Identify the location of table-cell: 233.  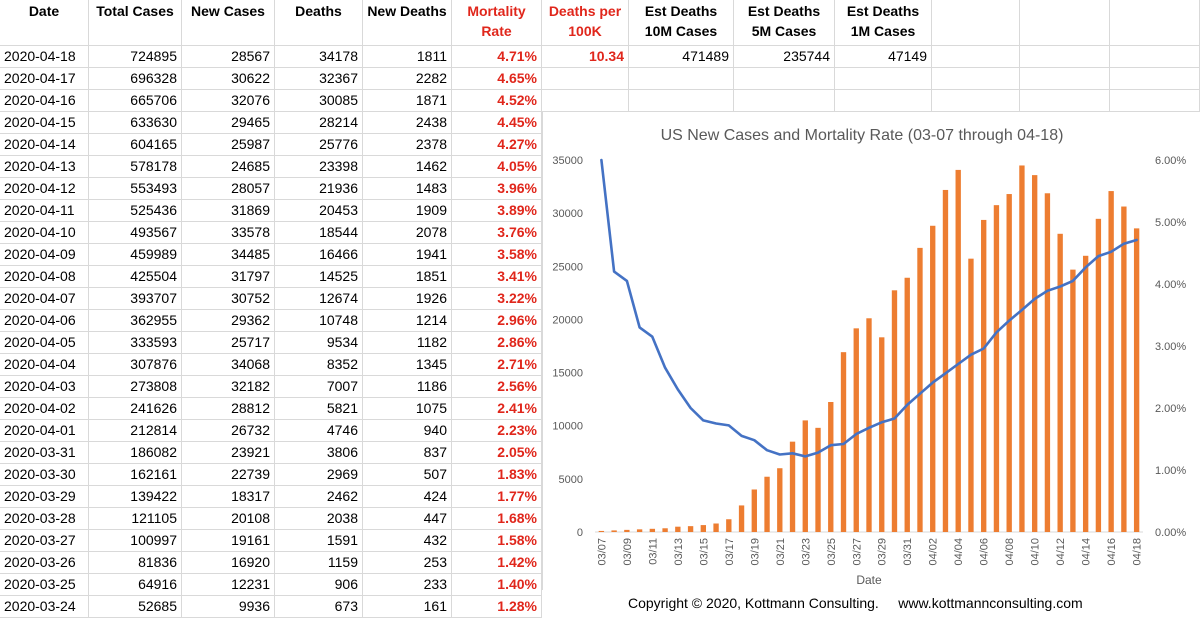
(407, 585).